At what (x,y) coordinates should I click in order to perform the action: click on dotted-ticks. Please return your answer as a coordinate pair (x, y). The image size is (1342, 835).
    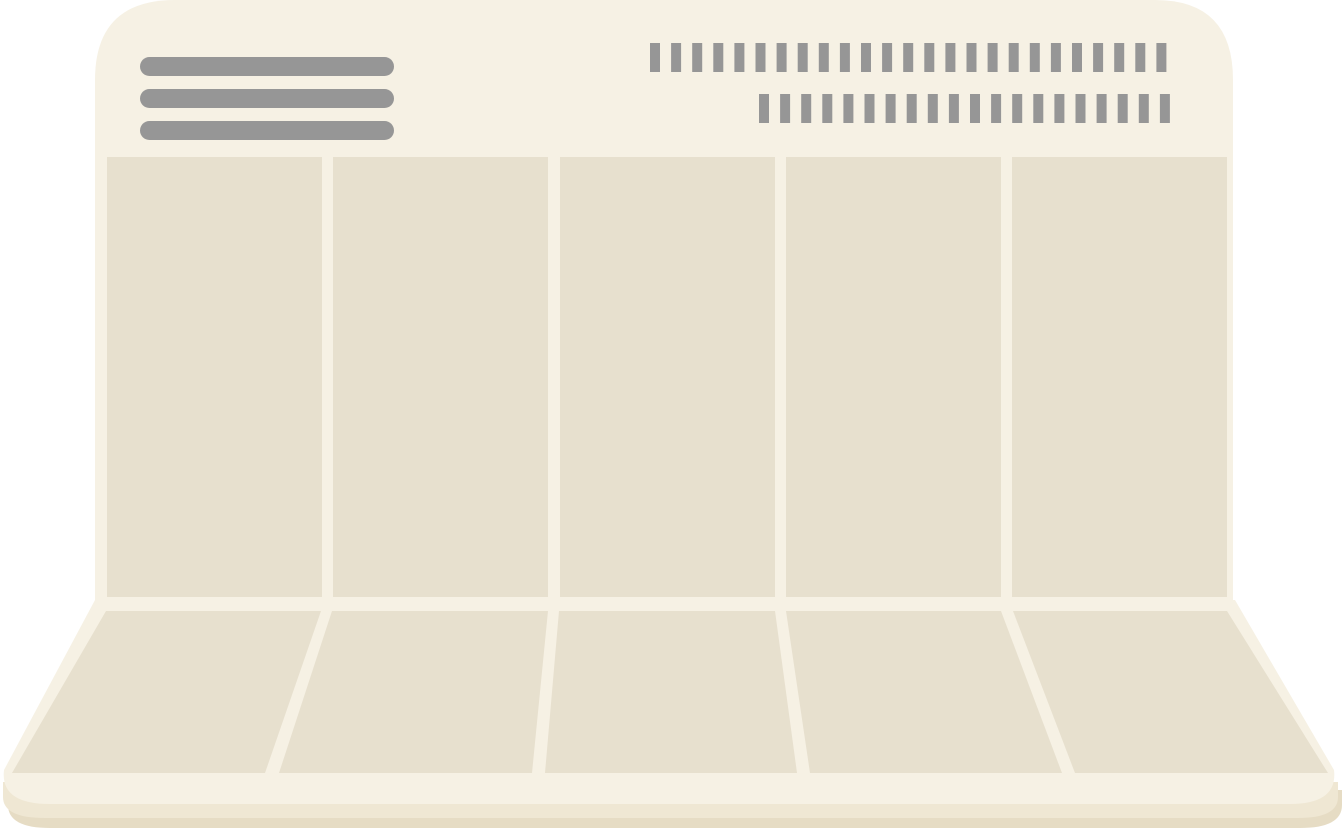
    Looking at the image, I should click on (910, 83).